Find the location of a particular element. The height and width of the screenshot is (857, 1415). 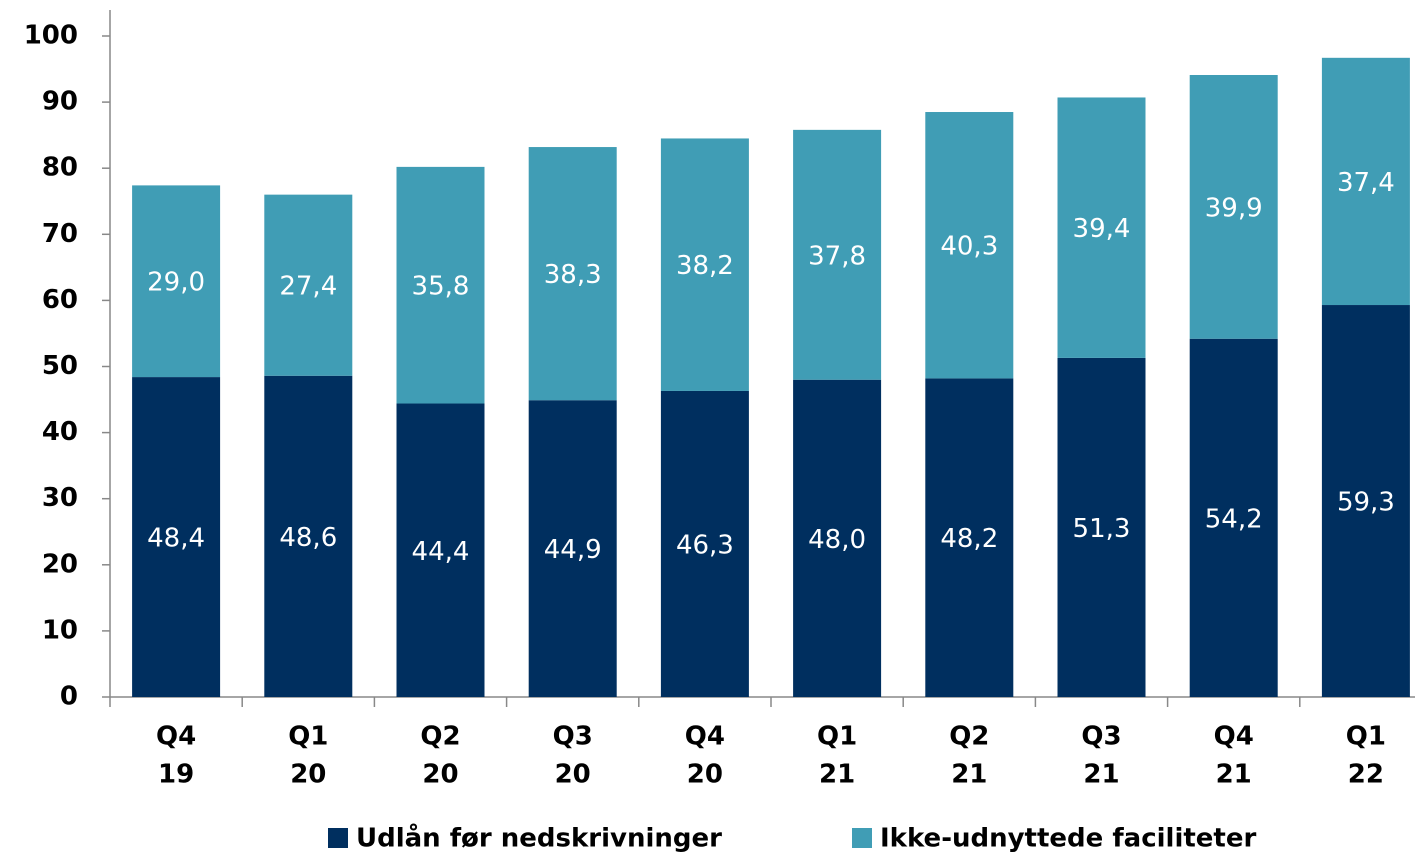

x-tick-label: 22 is located at coordinates (1366, 775).